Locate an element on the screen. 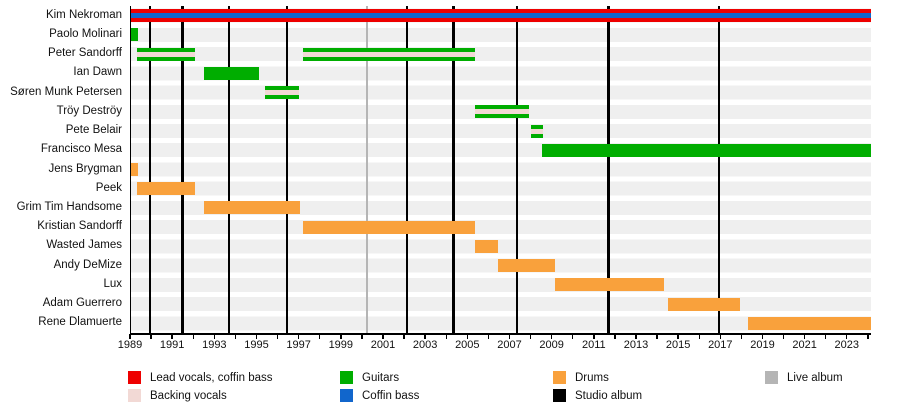 This screenshot has height=408, width=900. live-album-line is located at coordinates (367, 169).